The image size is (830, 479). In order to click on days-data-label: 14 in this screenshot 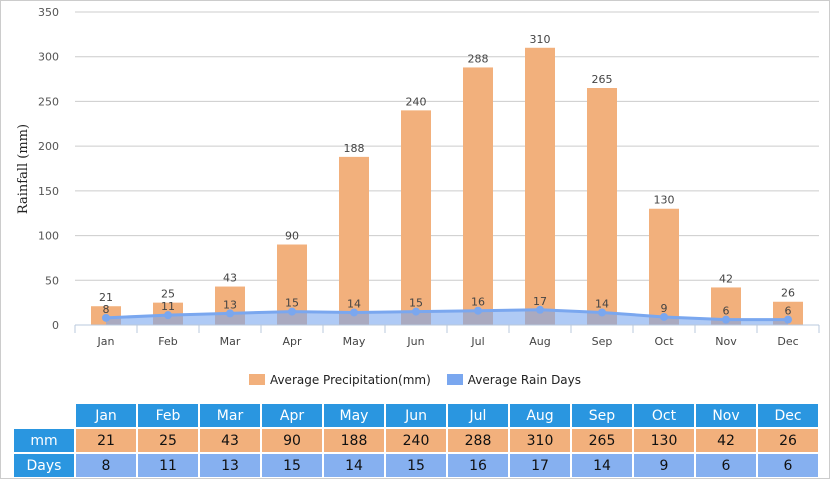, I will do `click(602, 303)`.